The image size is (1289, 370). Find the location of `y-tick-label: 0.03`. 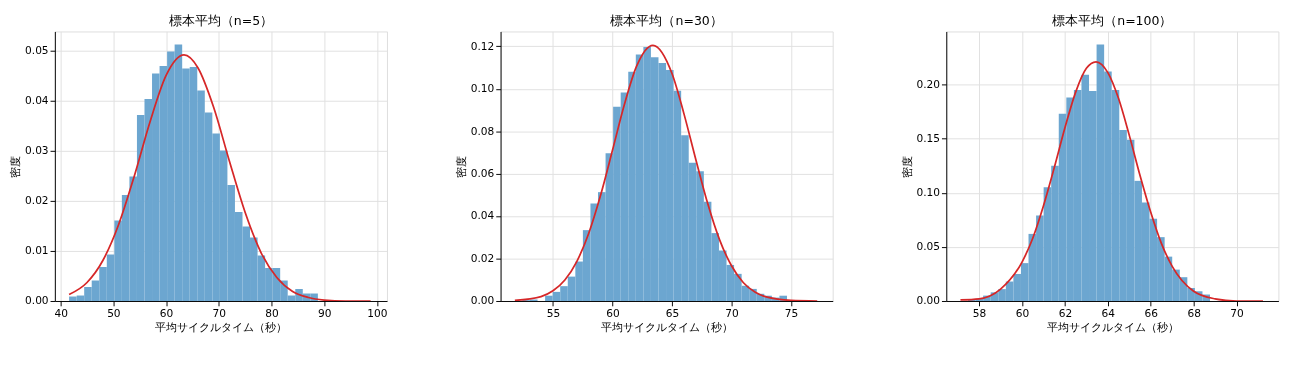

y-tick-label: 0.03 is located at coordinates (37, 150).